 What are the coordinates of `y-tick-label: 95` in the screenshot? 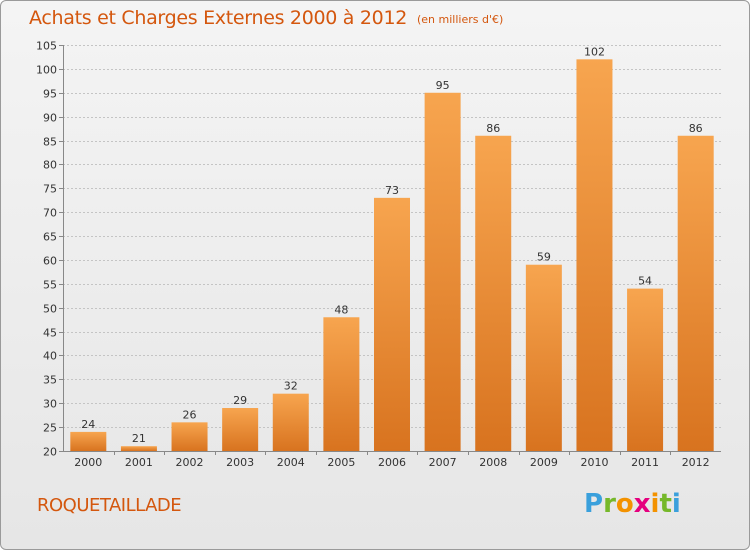 It's located at (50, 94).